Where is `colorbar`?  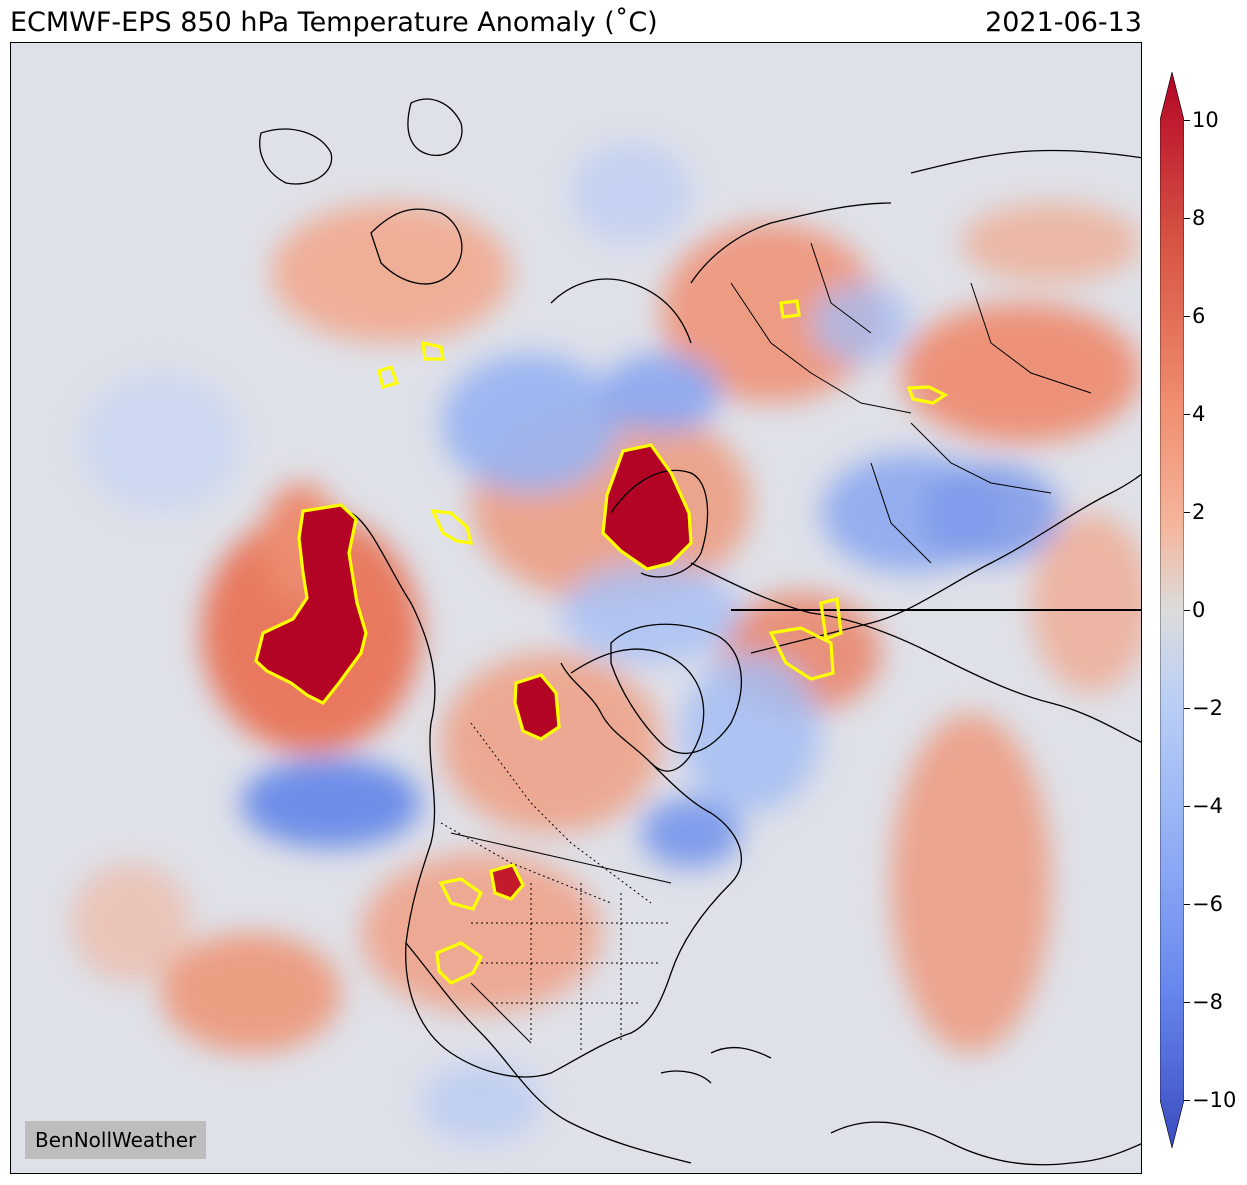 colorbar is located at coordinates (1172, 610).